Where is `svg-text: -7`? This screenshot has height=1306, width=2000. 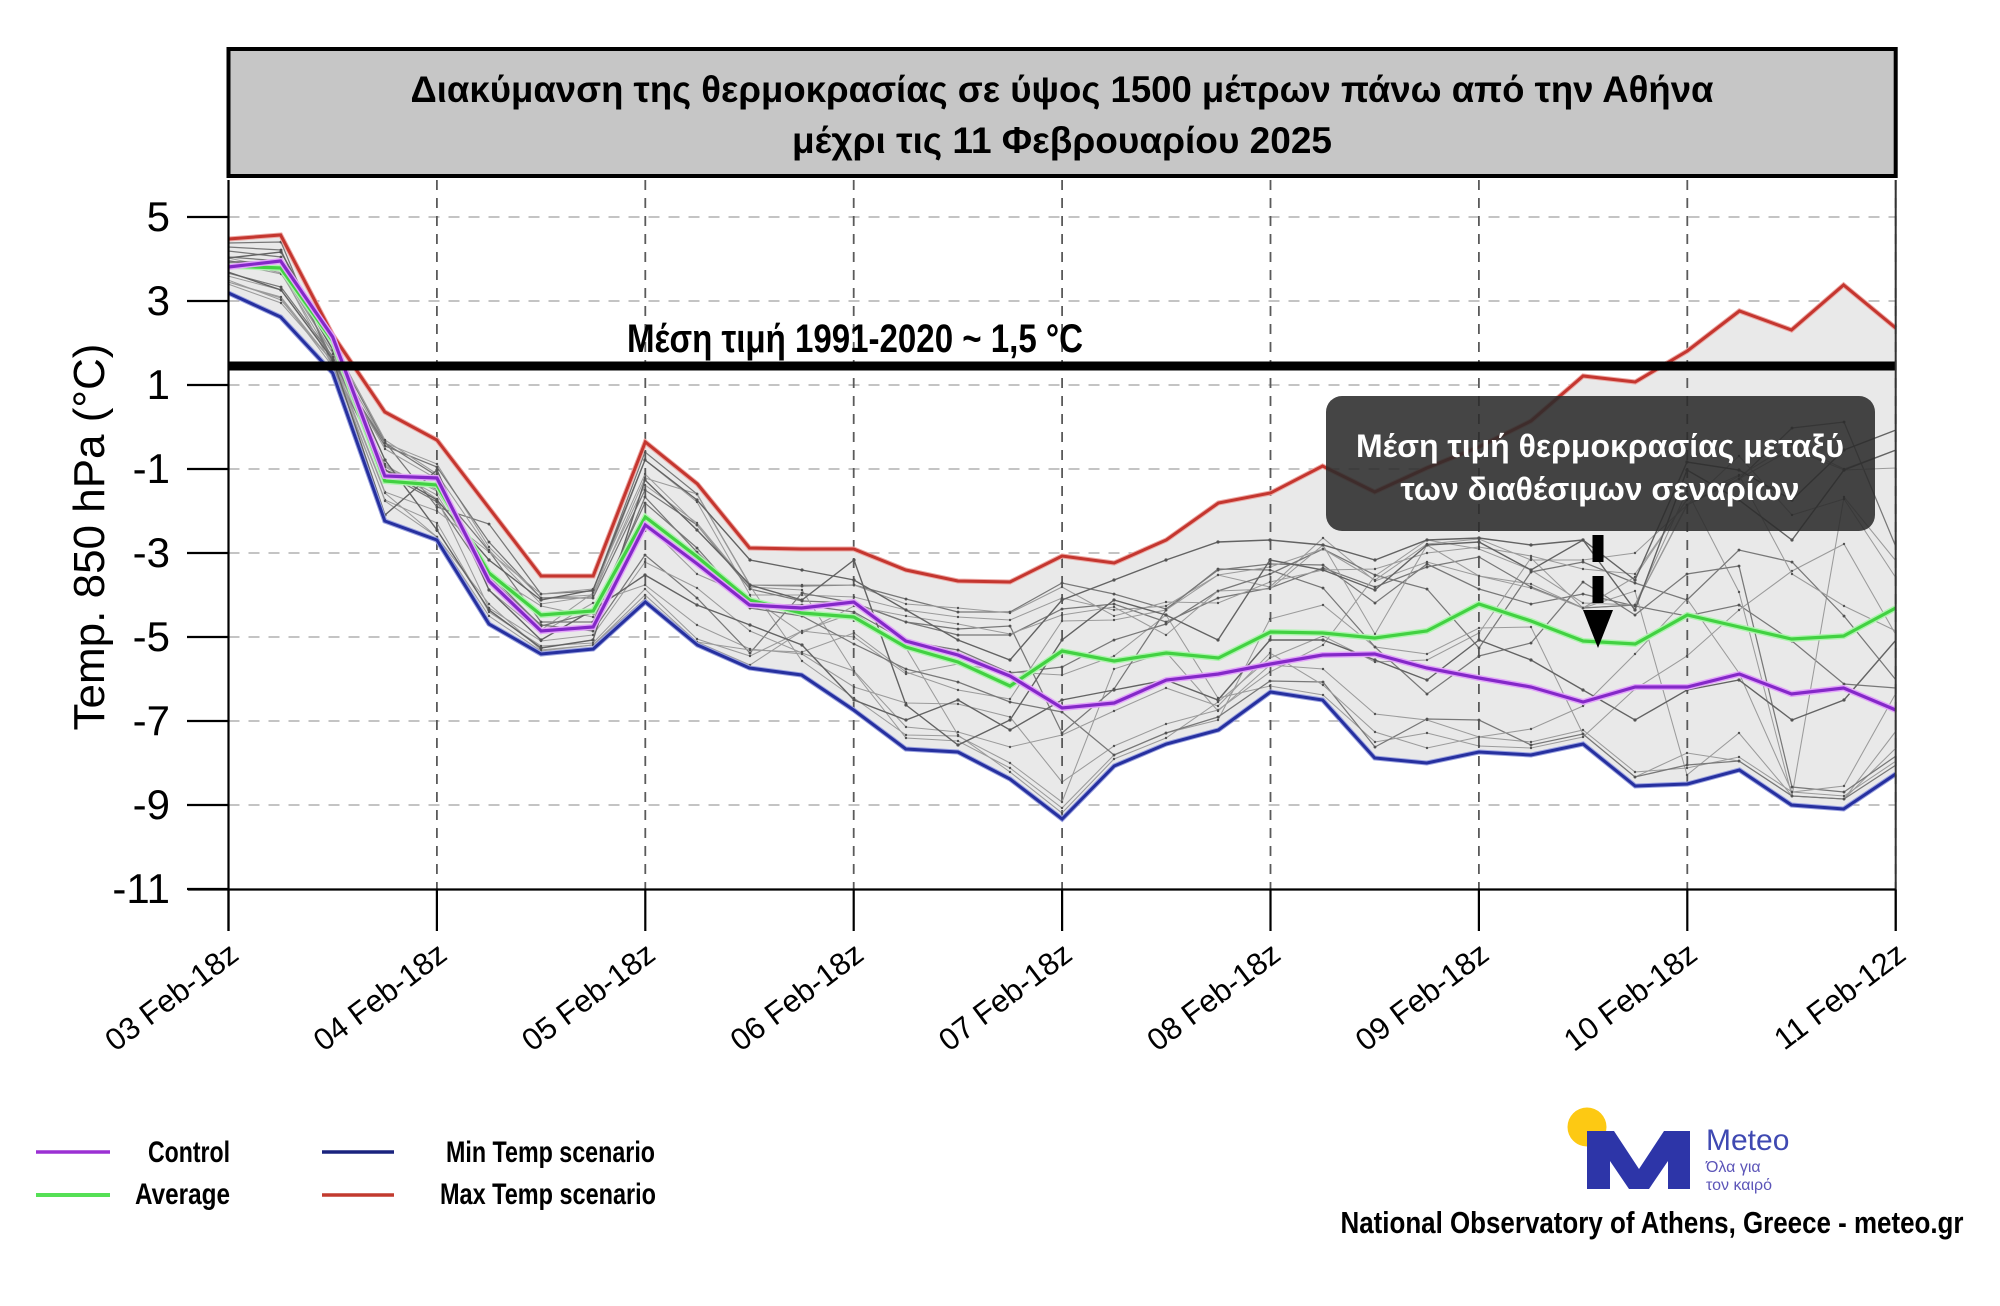 svg-text: -7 is located at coordinates (151, 720).